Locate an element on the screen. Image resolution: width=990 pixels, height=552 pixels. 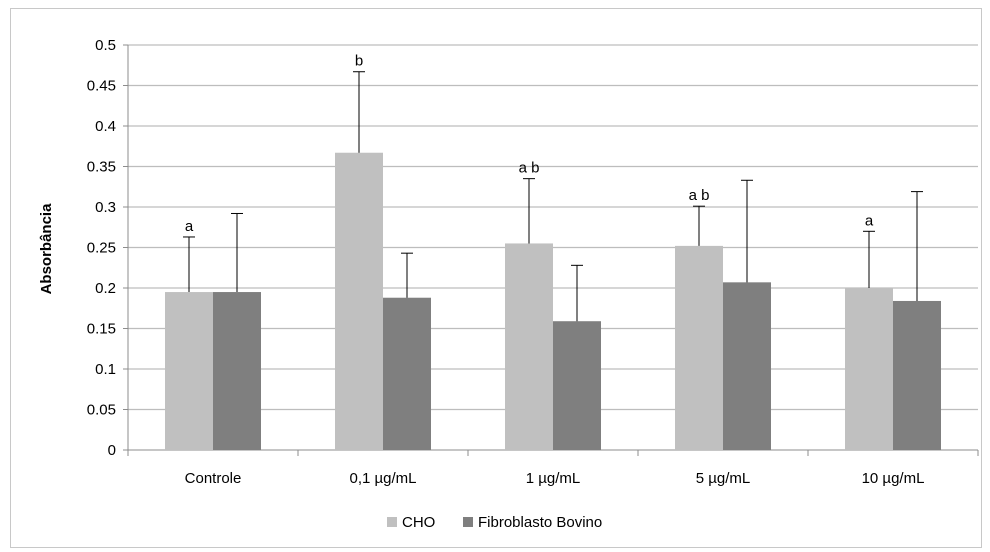
x-tick-label: 0,1 µg/mL is located at coordinates (382, 478).